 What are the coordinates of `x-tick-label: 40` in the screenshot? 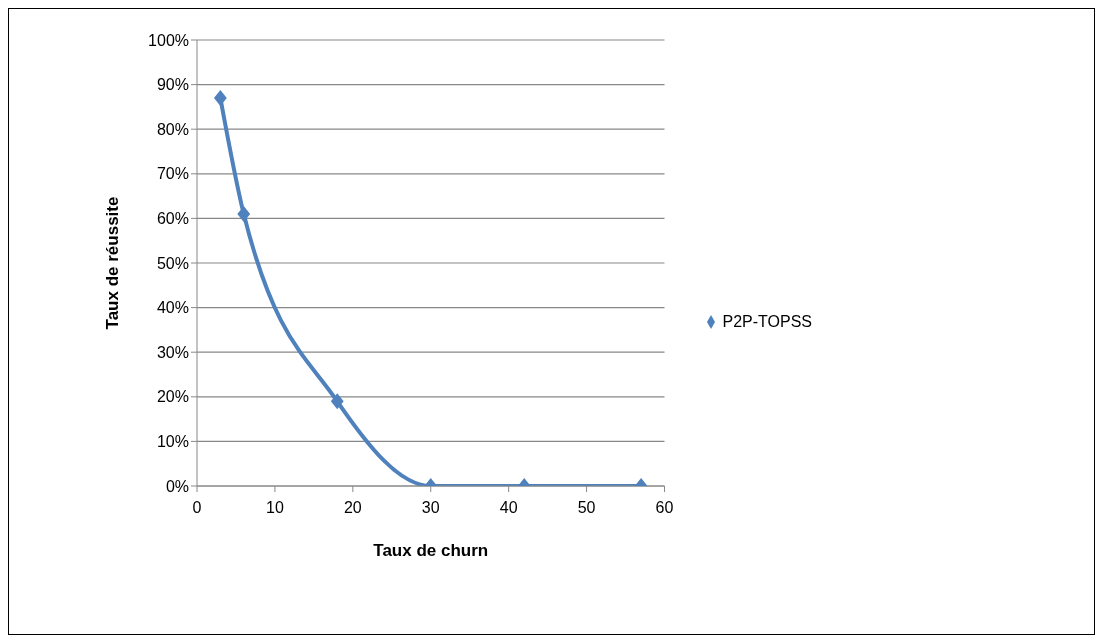 It's located at (508, 508).